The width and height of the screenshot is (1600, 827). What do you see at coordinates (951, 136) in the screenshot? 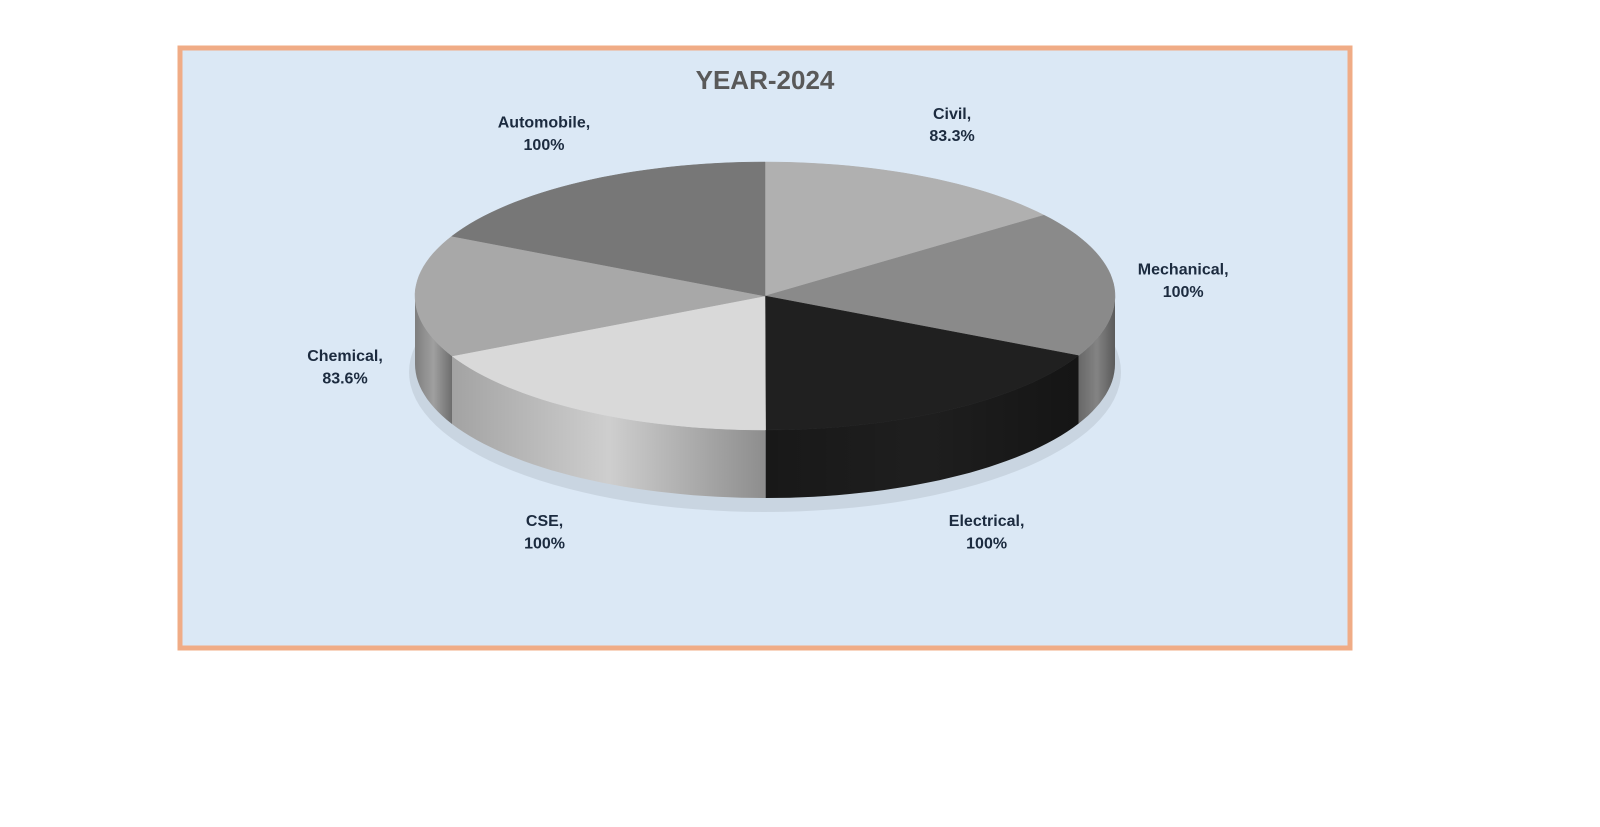
I see `value-label: 83.3%` at bounding box center [951, 136].